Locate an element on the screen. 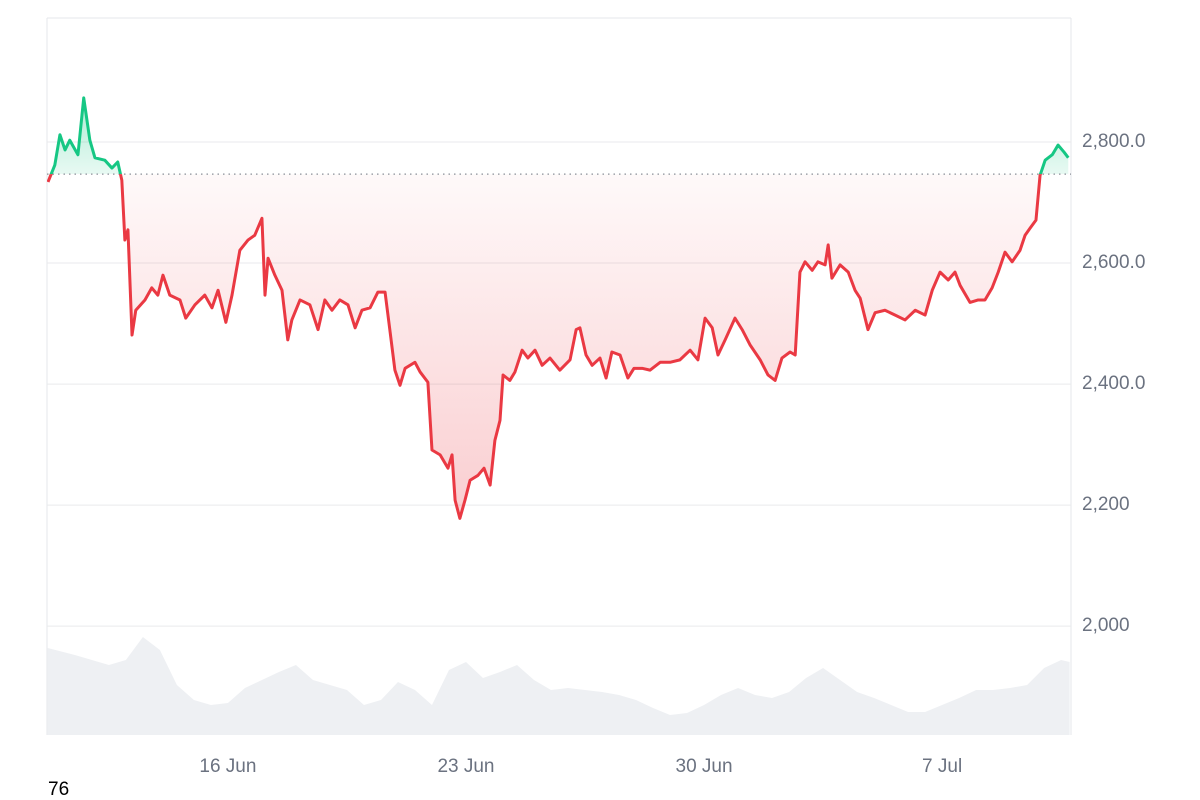 The height and width of the screenshot is (800, 1200). y-tick-label: 2,200 is located at coordinates (1106, 504).